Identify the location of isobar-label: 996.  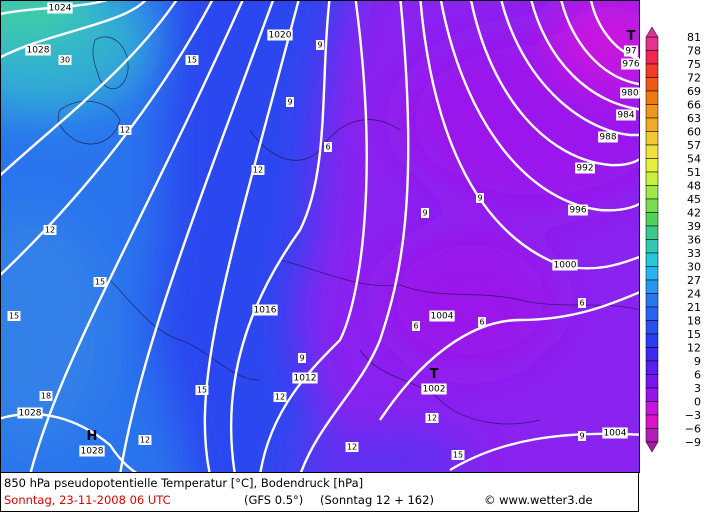
(578, 210).